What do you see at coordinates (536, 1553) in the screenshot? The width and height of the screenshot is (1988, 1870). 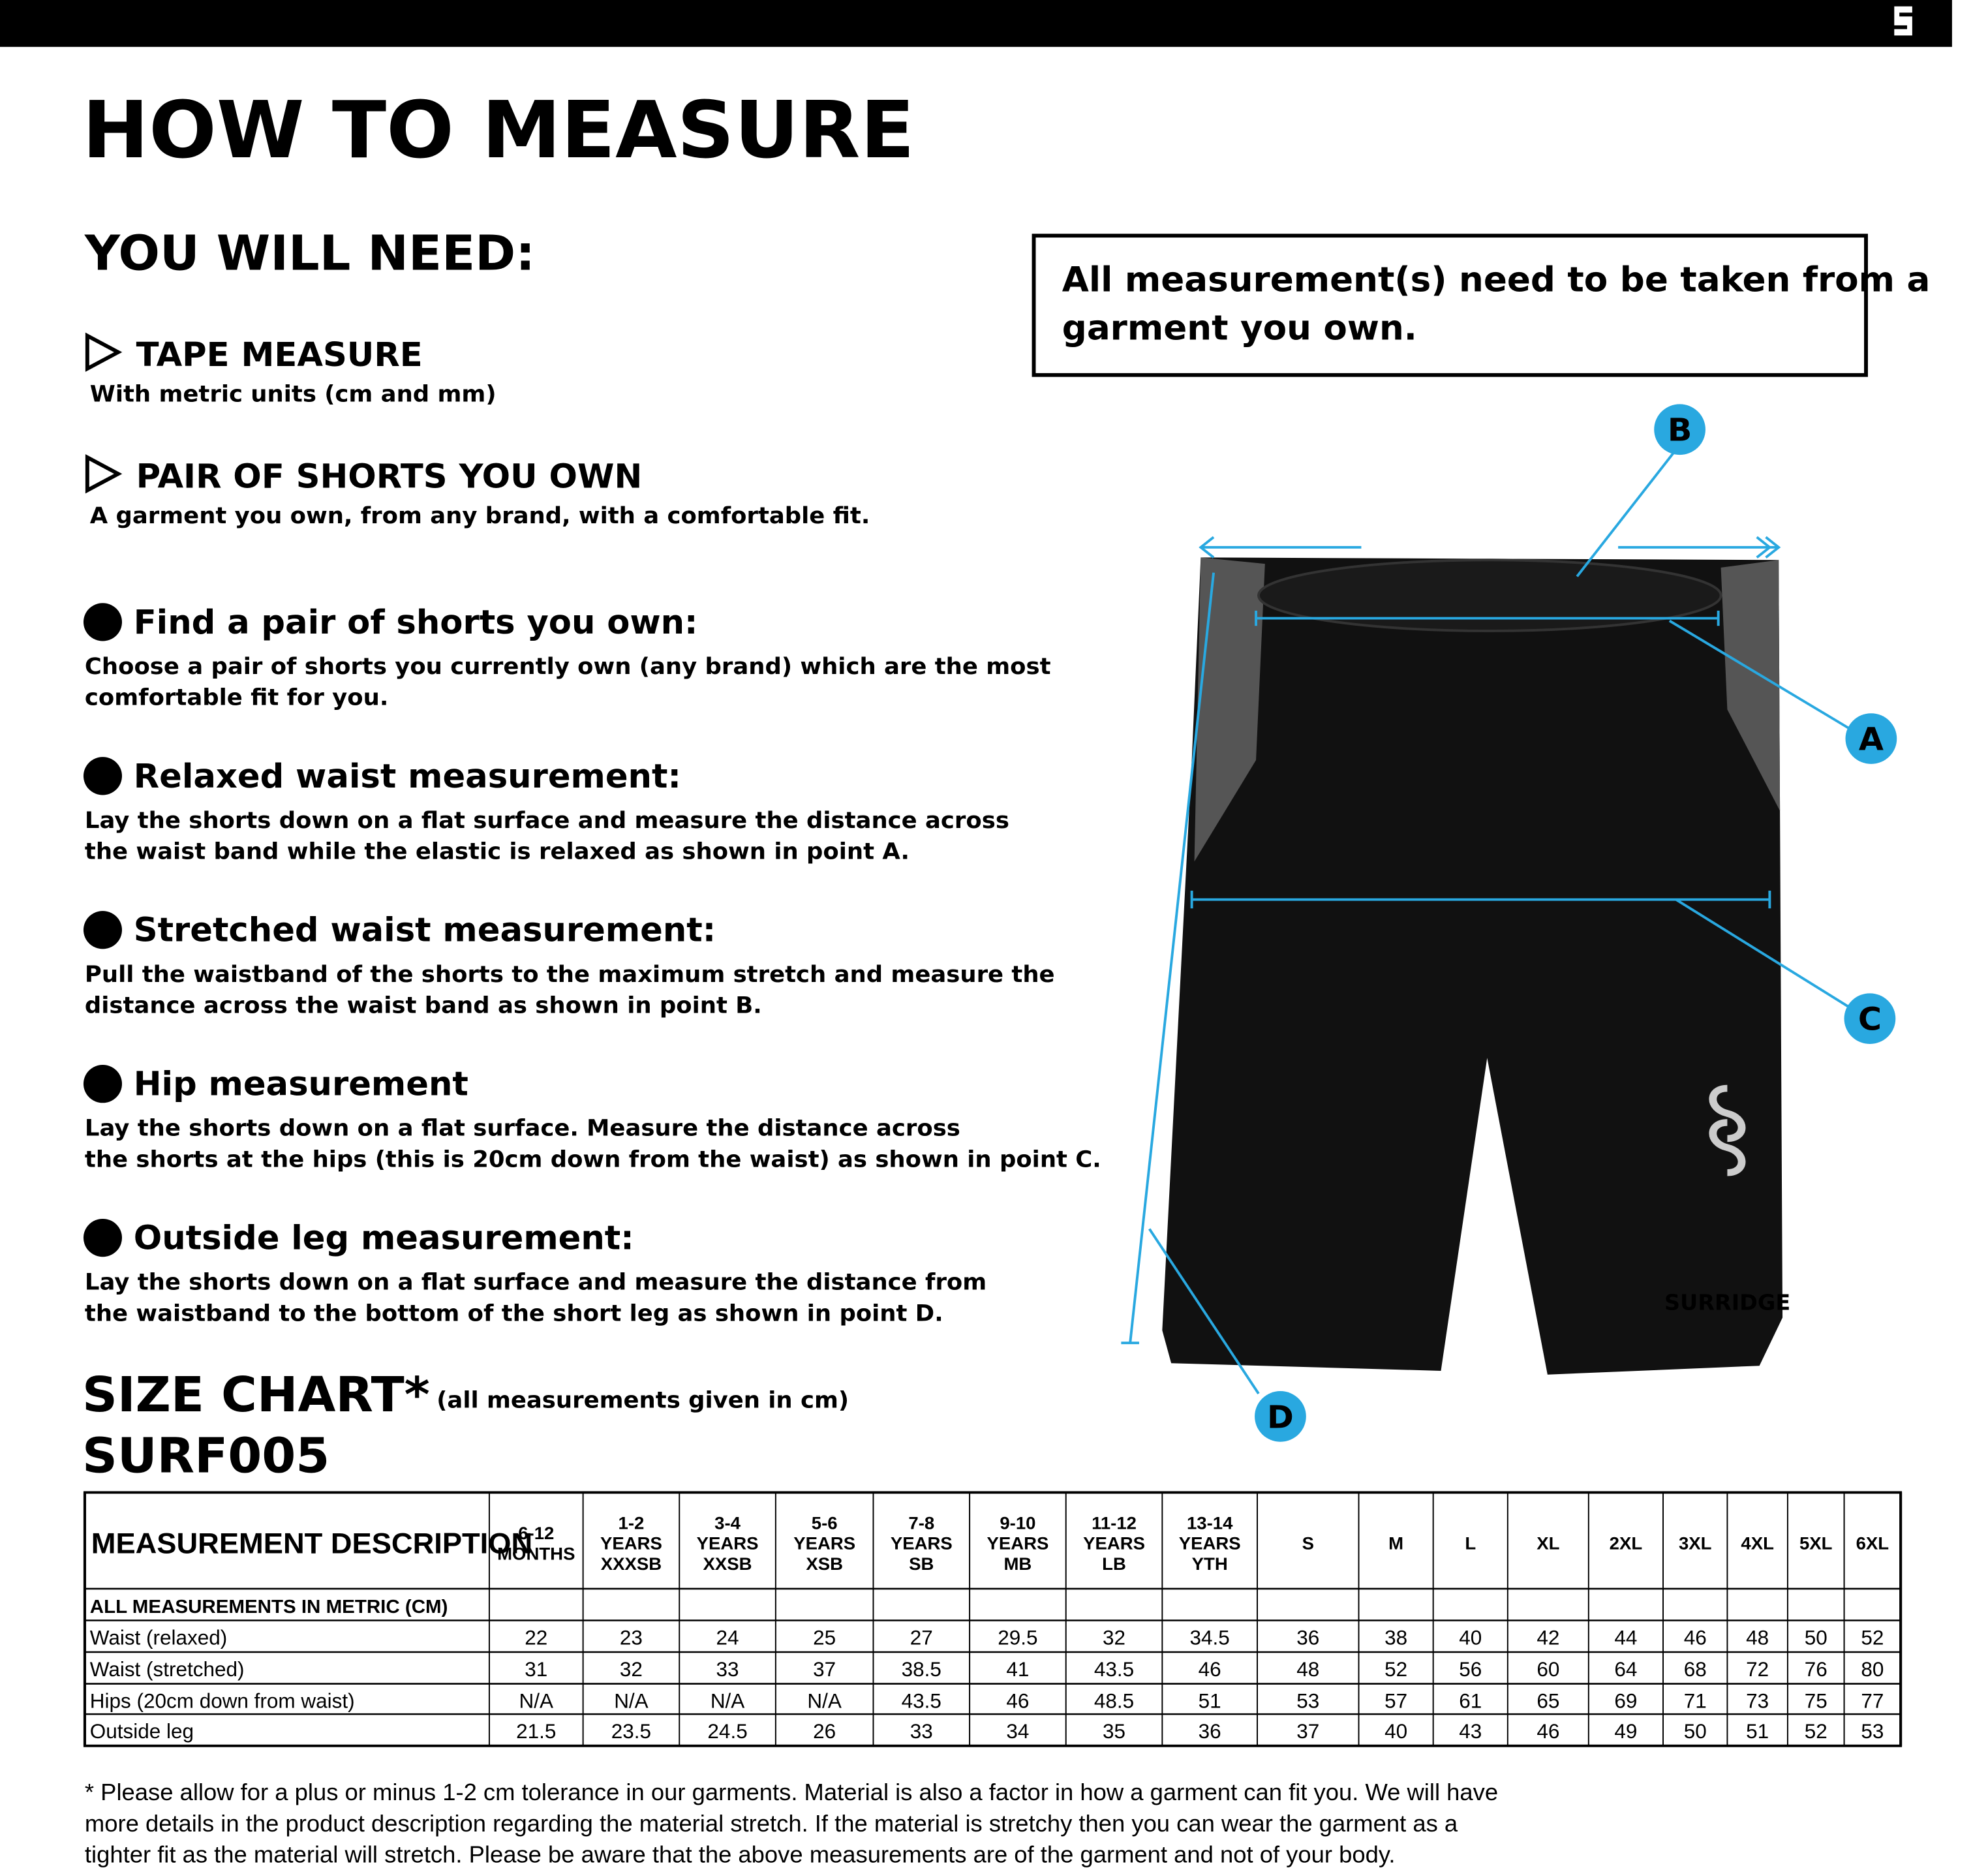 I see `table-header: MONTHS` at bounding box center [536, 1553].